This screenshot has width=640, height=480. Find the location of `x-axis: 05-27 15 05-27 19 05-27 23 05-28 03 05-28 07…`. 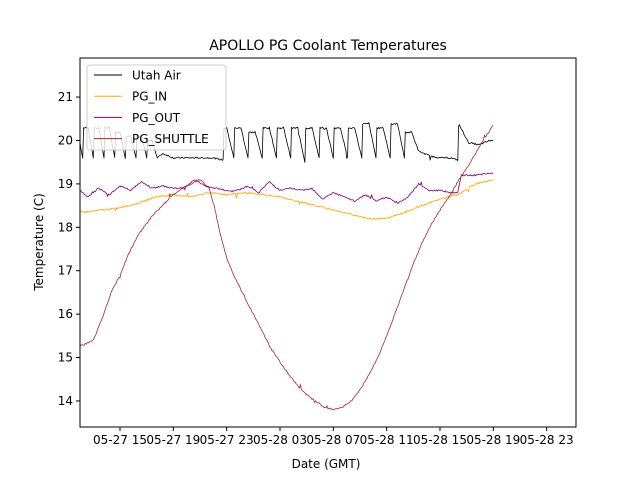

x-axis: 05-27 15 05-27 19 05-27 23 05-28 03 05-28 07… is located at coordinates (333, 437).